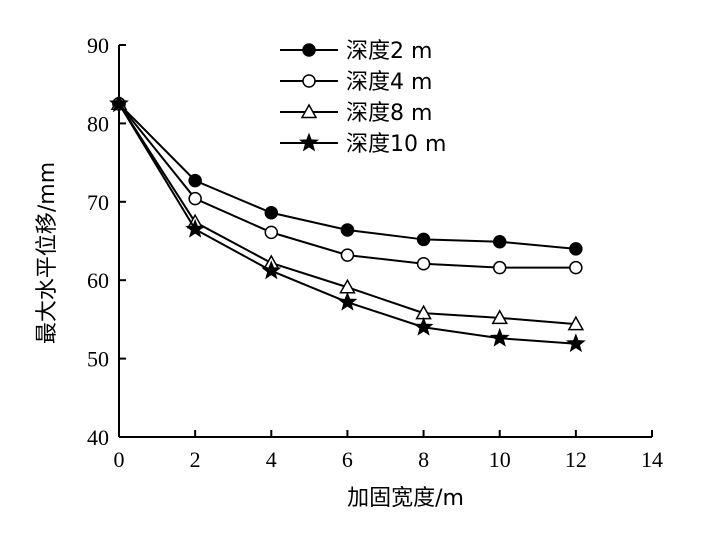  I want to click on legend-entry: 深度10 m, so click(363, 144).